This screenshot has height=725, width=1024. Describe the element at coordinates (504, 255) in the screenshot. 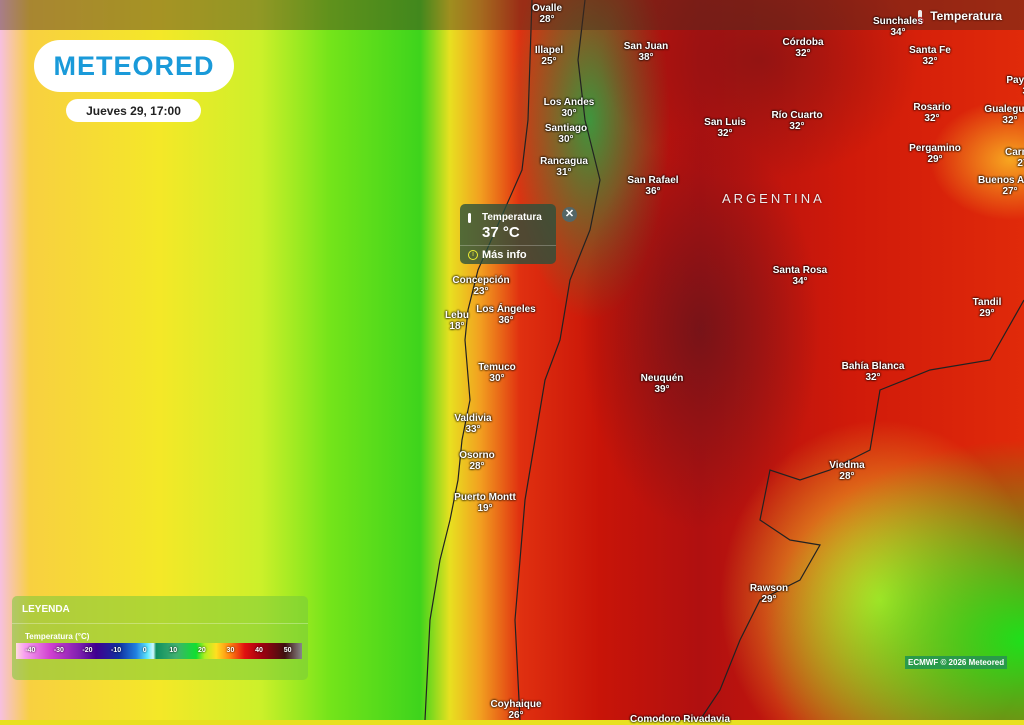

I see `more-info-link: Más info` at that location.